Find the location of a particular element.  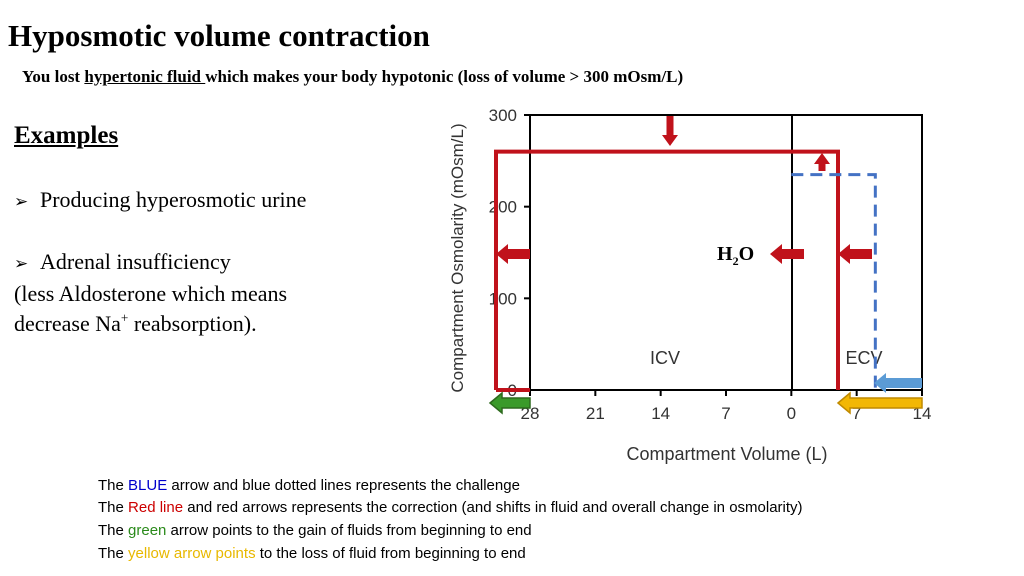

y-tick-label: 300 is located at coordinates (503, 115).